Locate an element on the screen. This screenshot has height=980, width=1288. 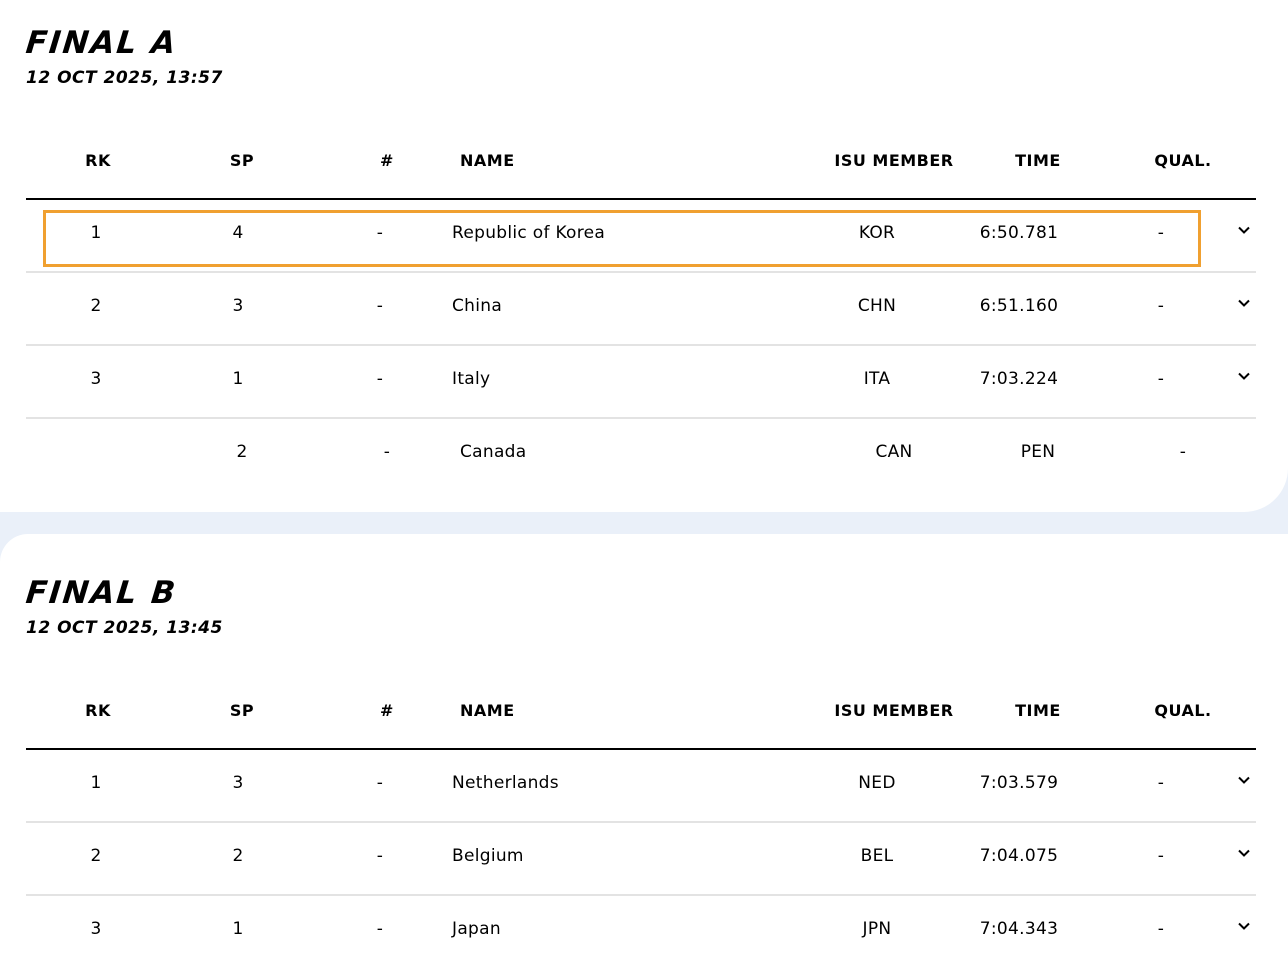
section-title: FINAL B is located at coordinates (101, 593).